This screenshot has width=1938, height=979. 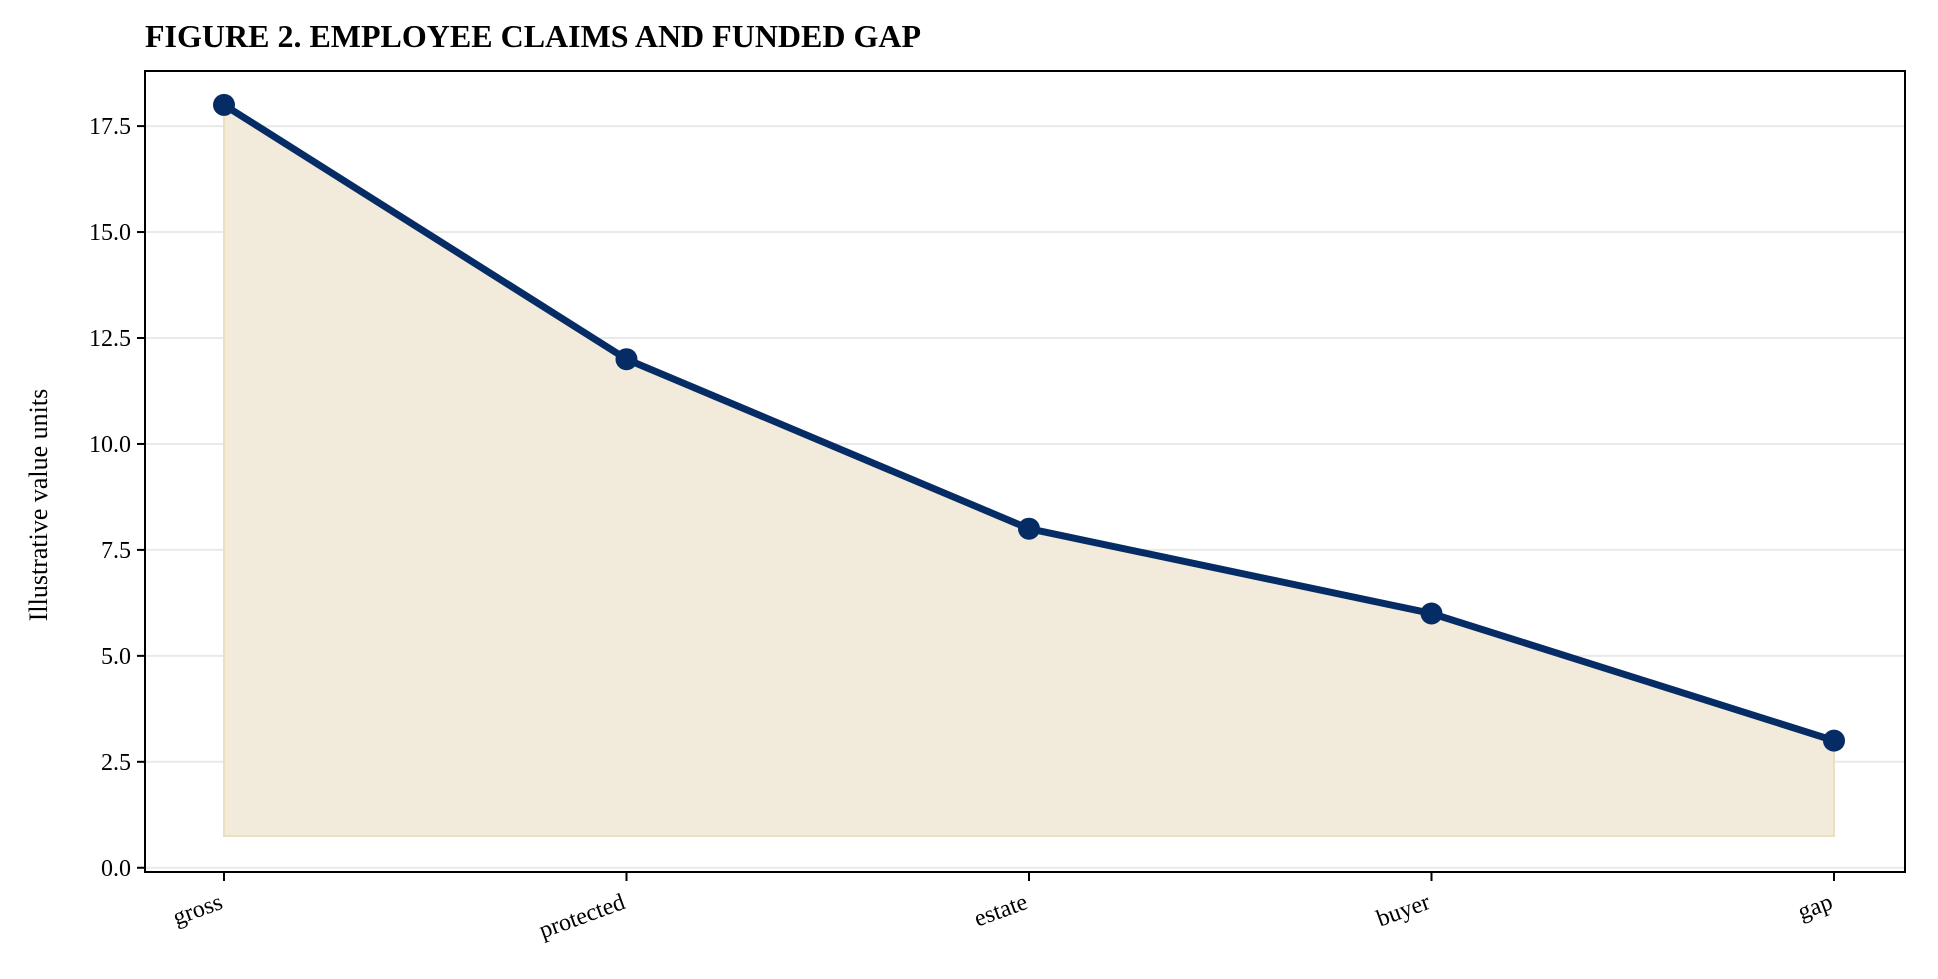 What do you see at coordinates (533, 36) in the screenshot?
I see `chart-title: FIGURE 2. EMPLOYEE CLAIMS AND FUNDED GAP` at bounding box center [533, 36].